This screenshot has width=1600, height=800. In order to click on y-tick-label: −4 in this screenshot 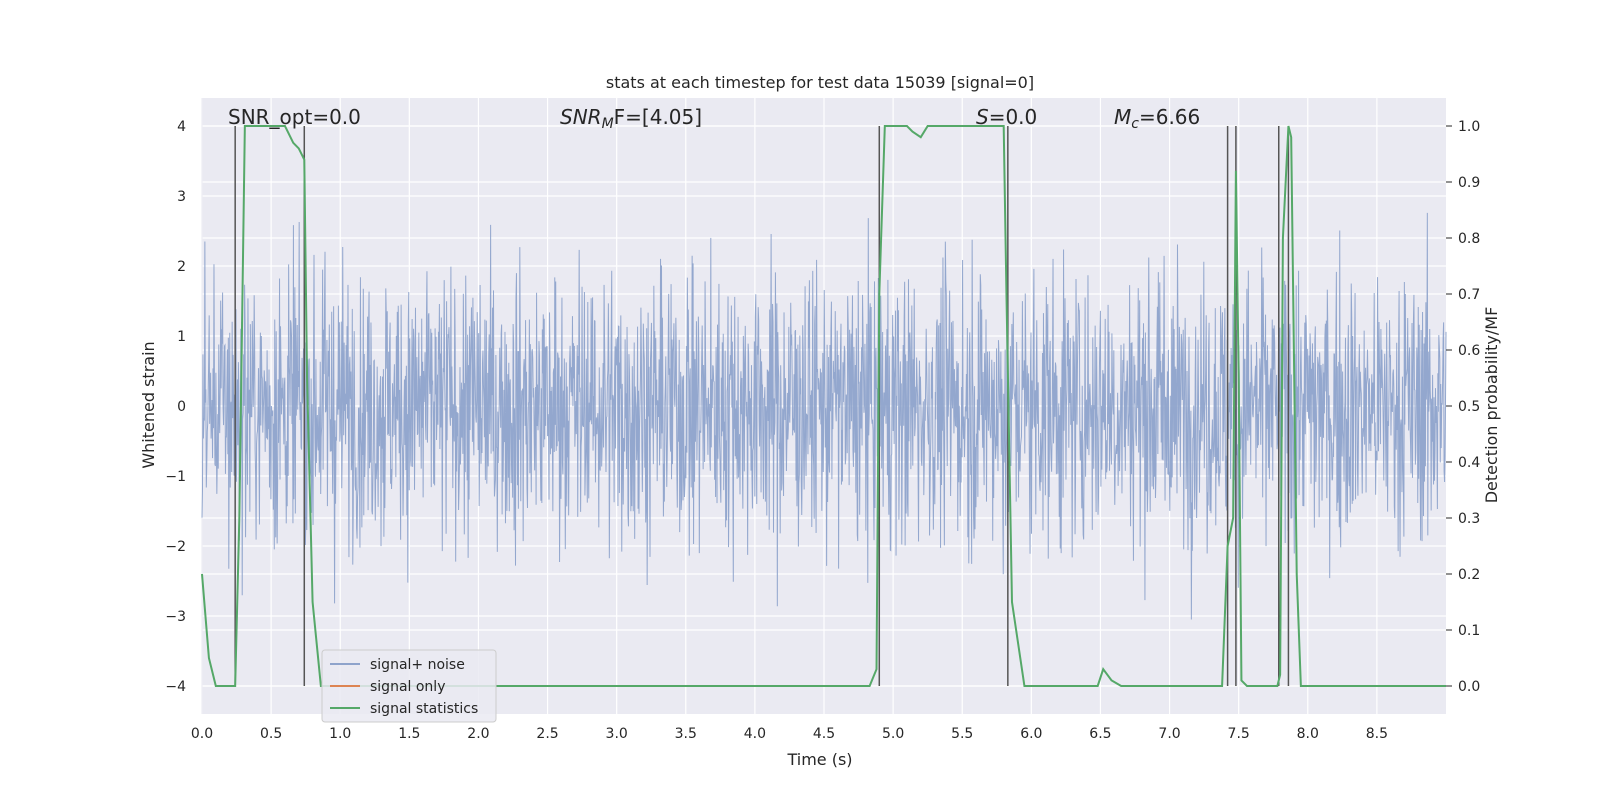, I will do `click(175, 687)`.